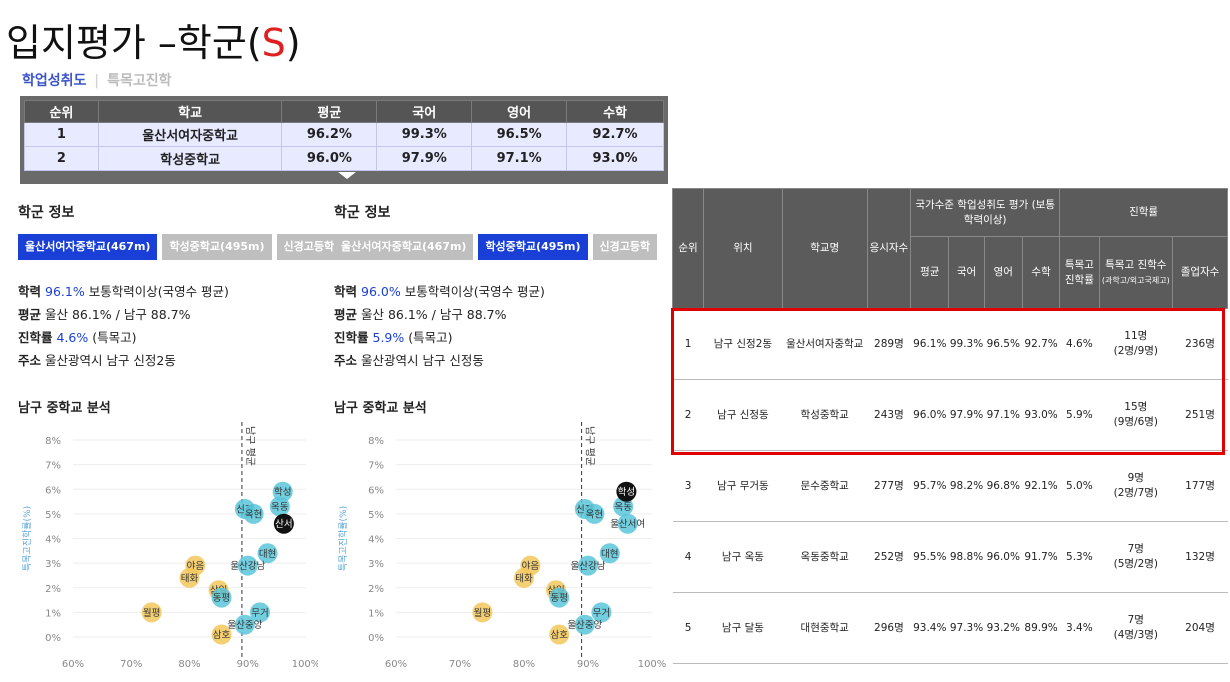  Describe the element at coordinates (61, 111) in the screenshot. I see `ranking-header-cell: 순위` at that location.